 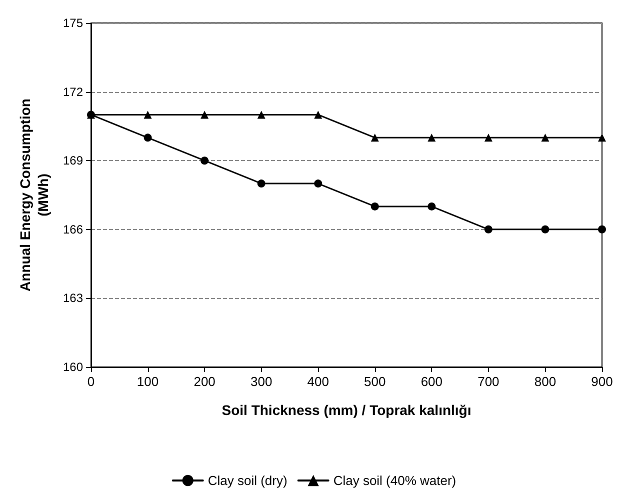 What do you see at coordinates (431, 381) in the screenshot?
I see `x-tick-label: 600` at bounding box center [431, 381].